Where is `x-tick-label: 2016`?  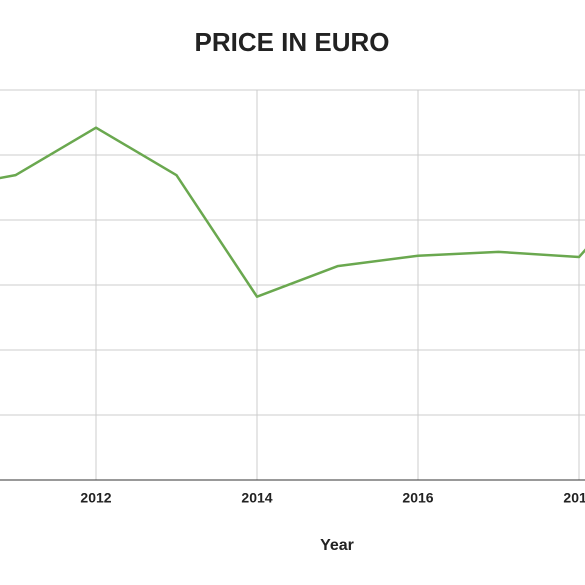 x-tick-label: 2016 is located at coordinates (417, 498).